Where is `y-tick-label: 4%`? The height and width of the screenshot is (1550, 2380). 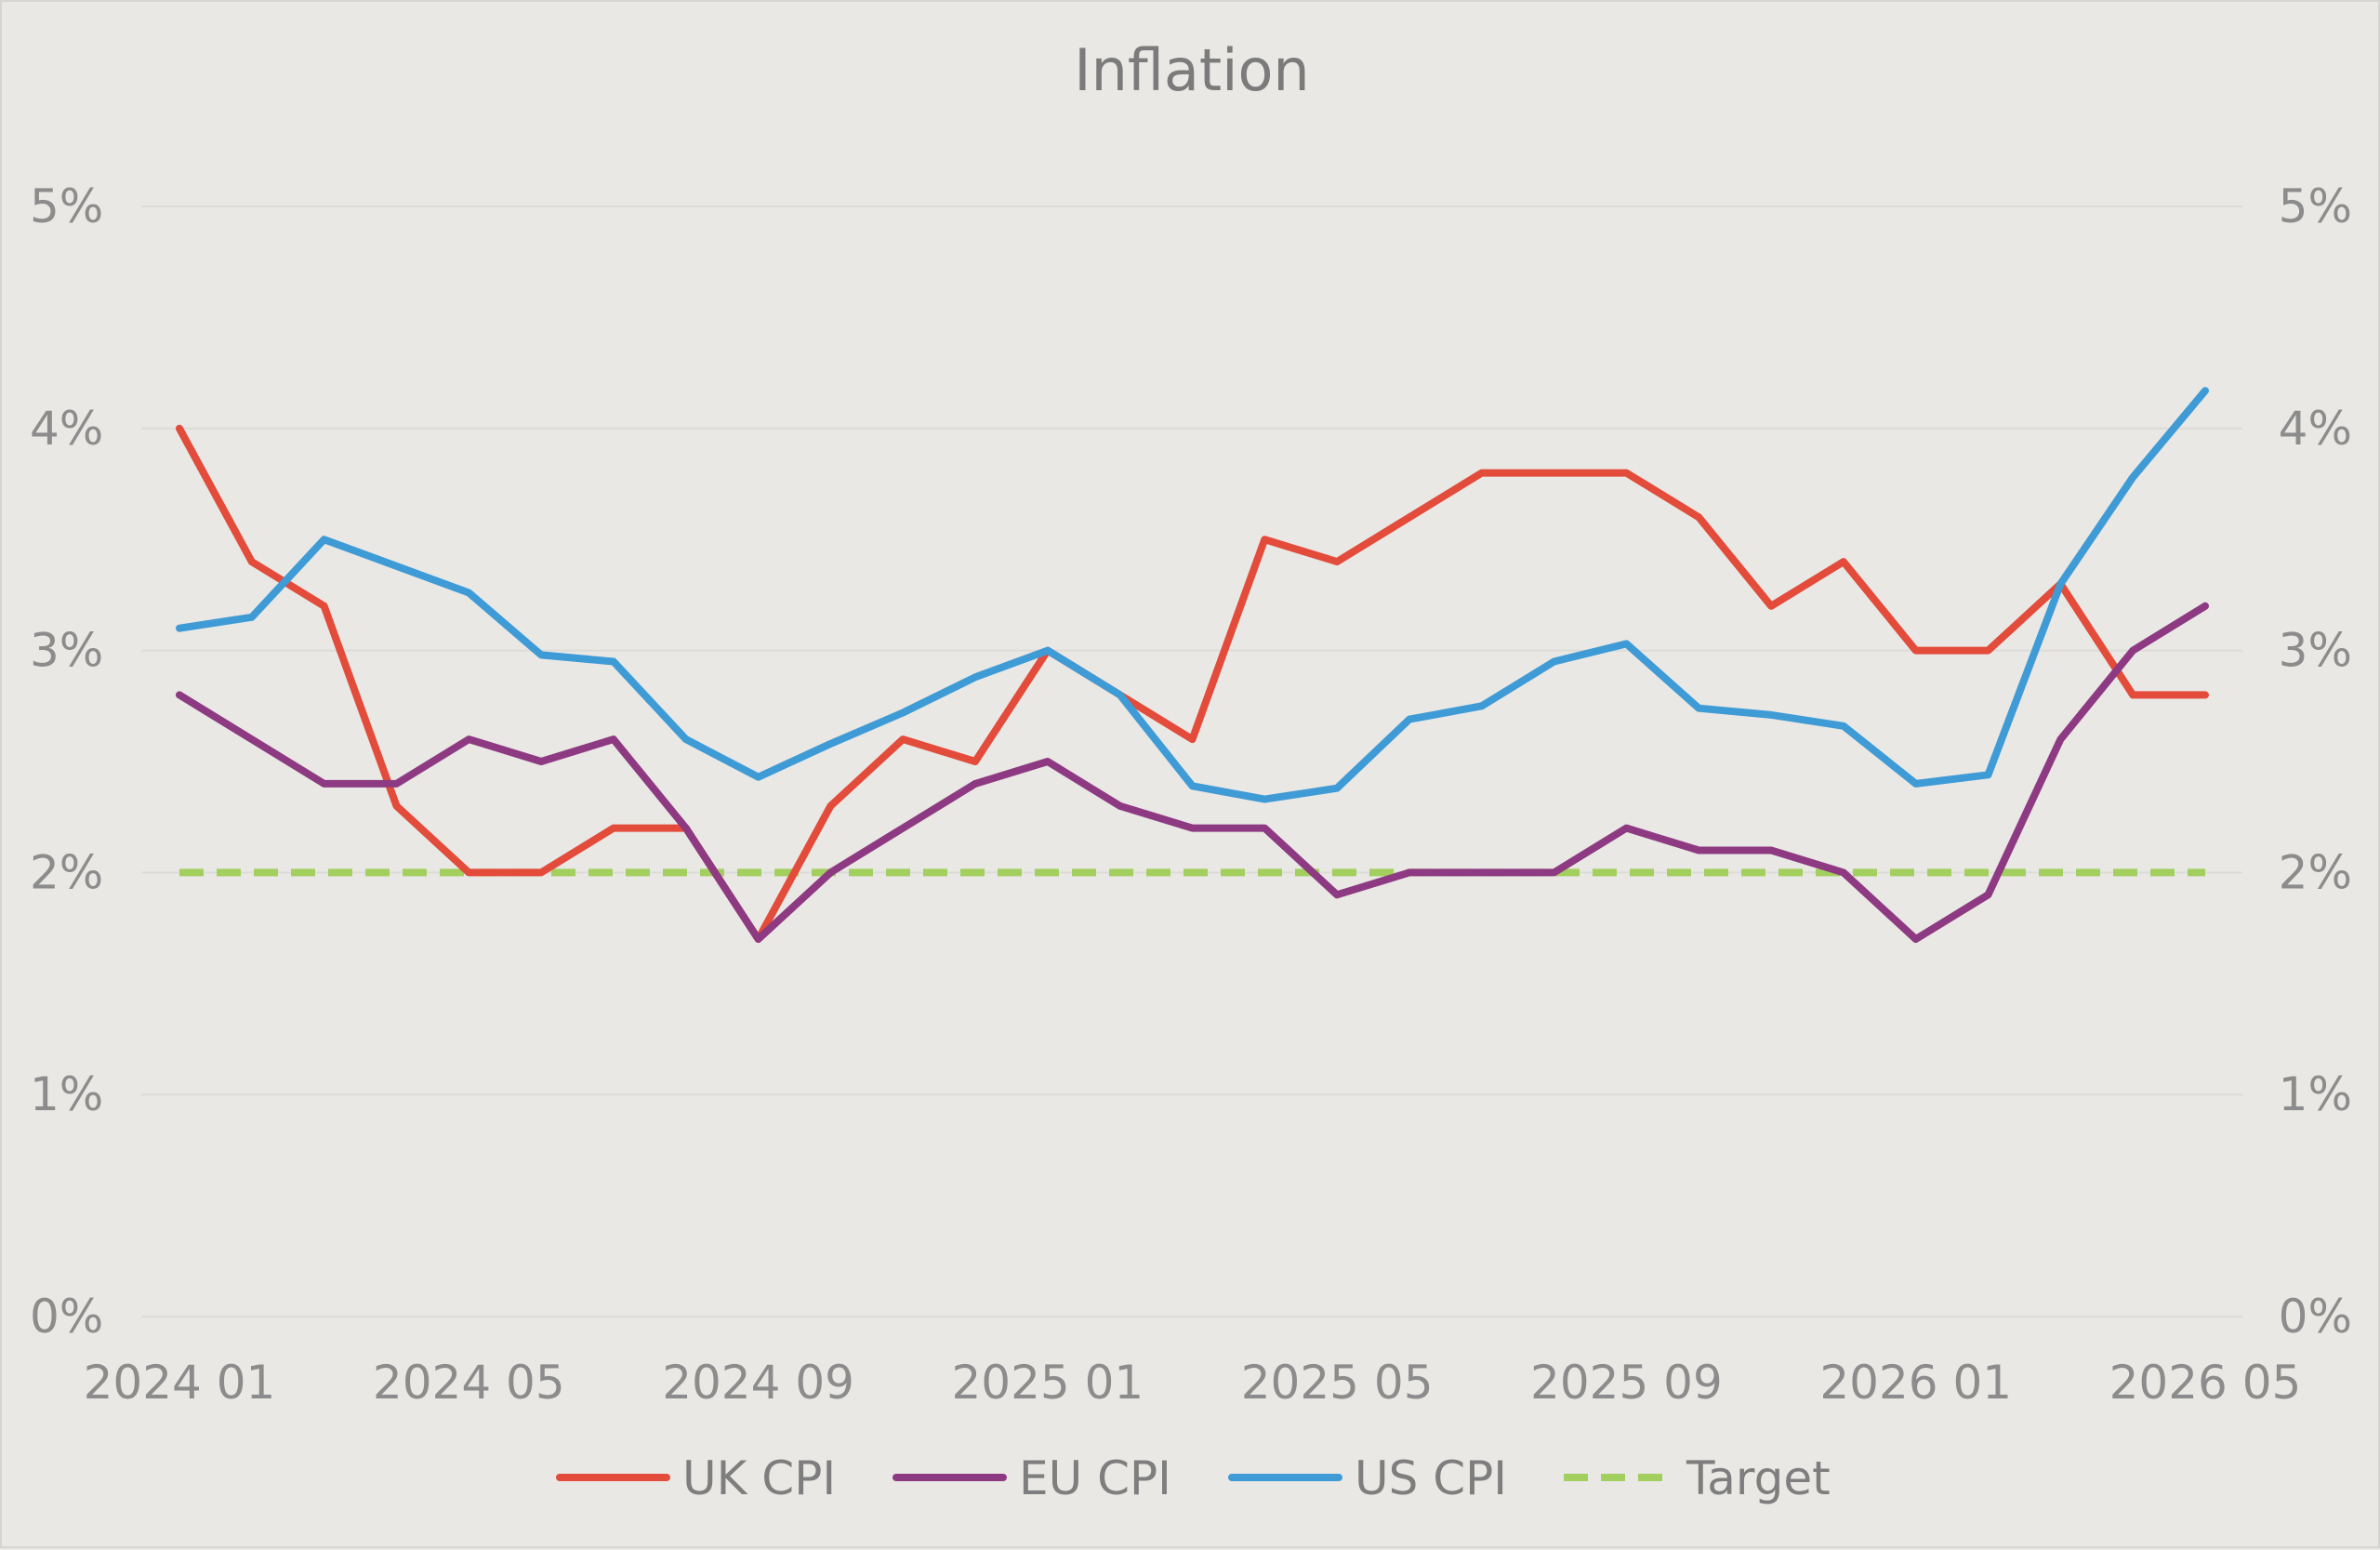
y-tick-label: 4% is located at coordinates (66, 429).